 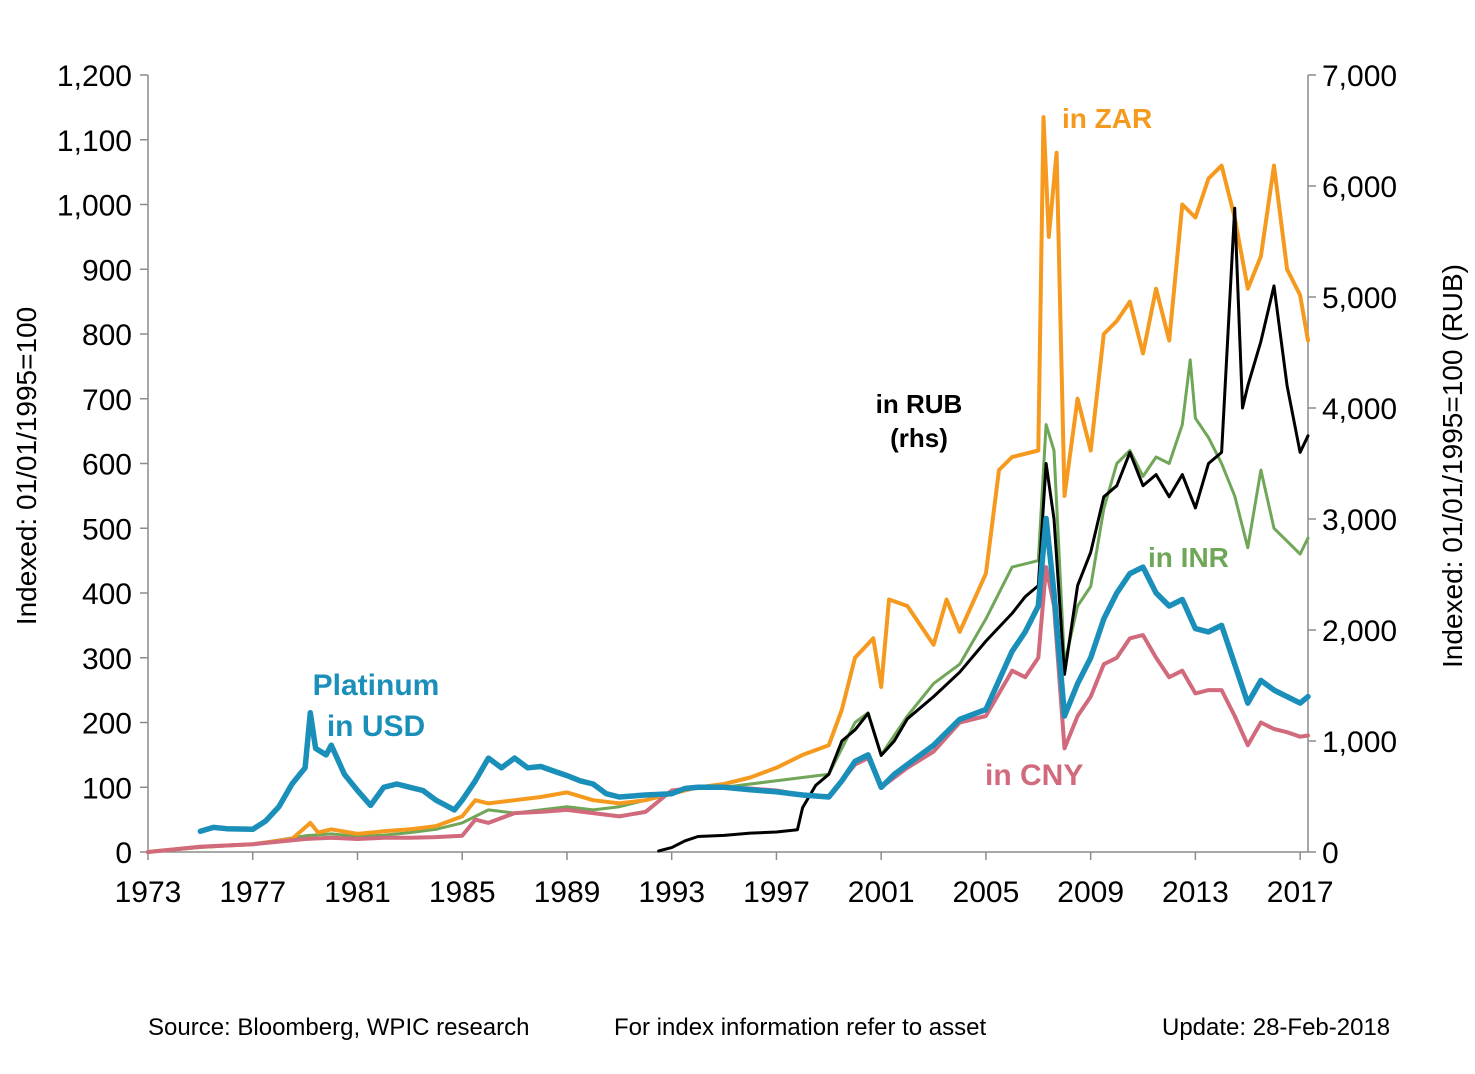 I want to click on y-axis-label-right: Indexed: 01/01/1995=100 (RUB), so click(x=1452, y=466).